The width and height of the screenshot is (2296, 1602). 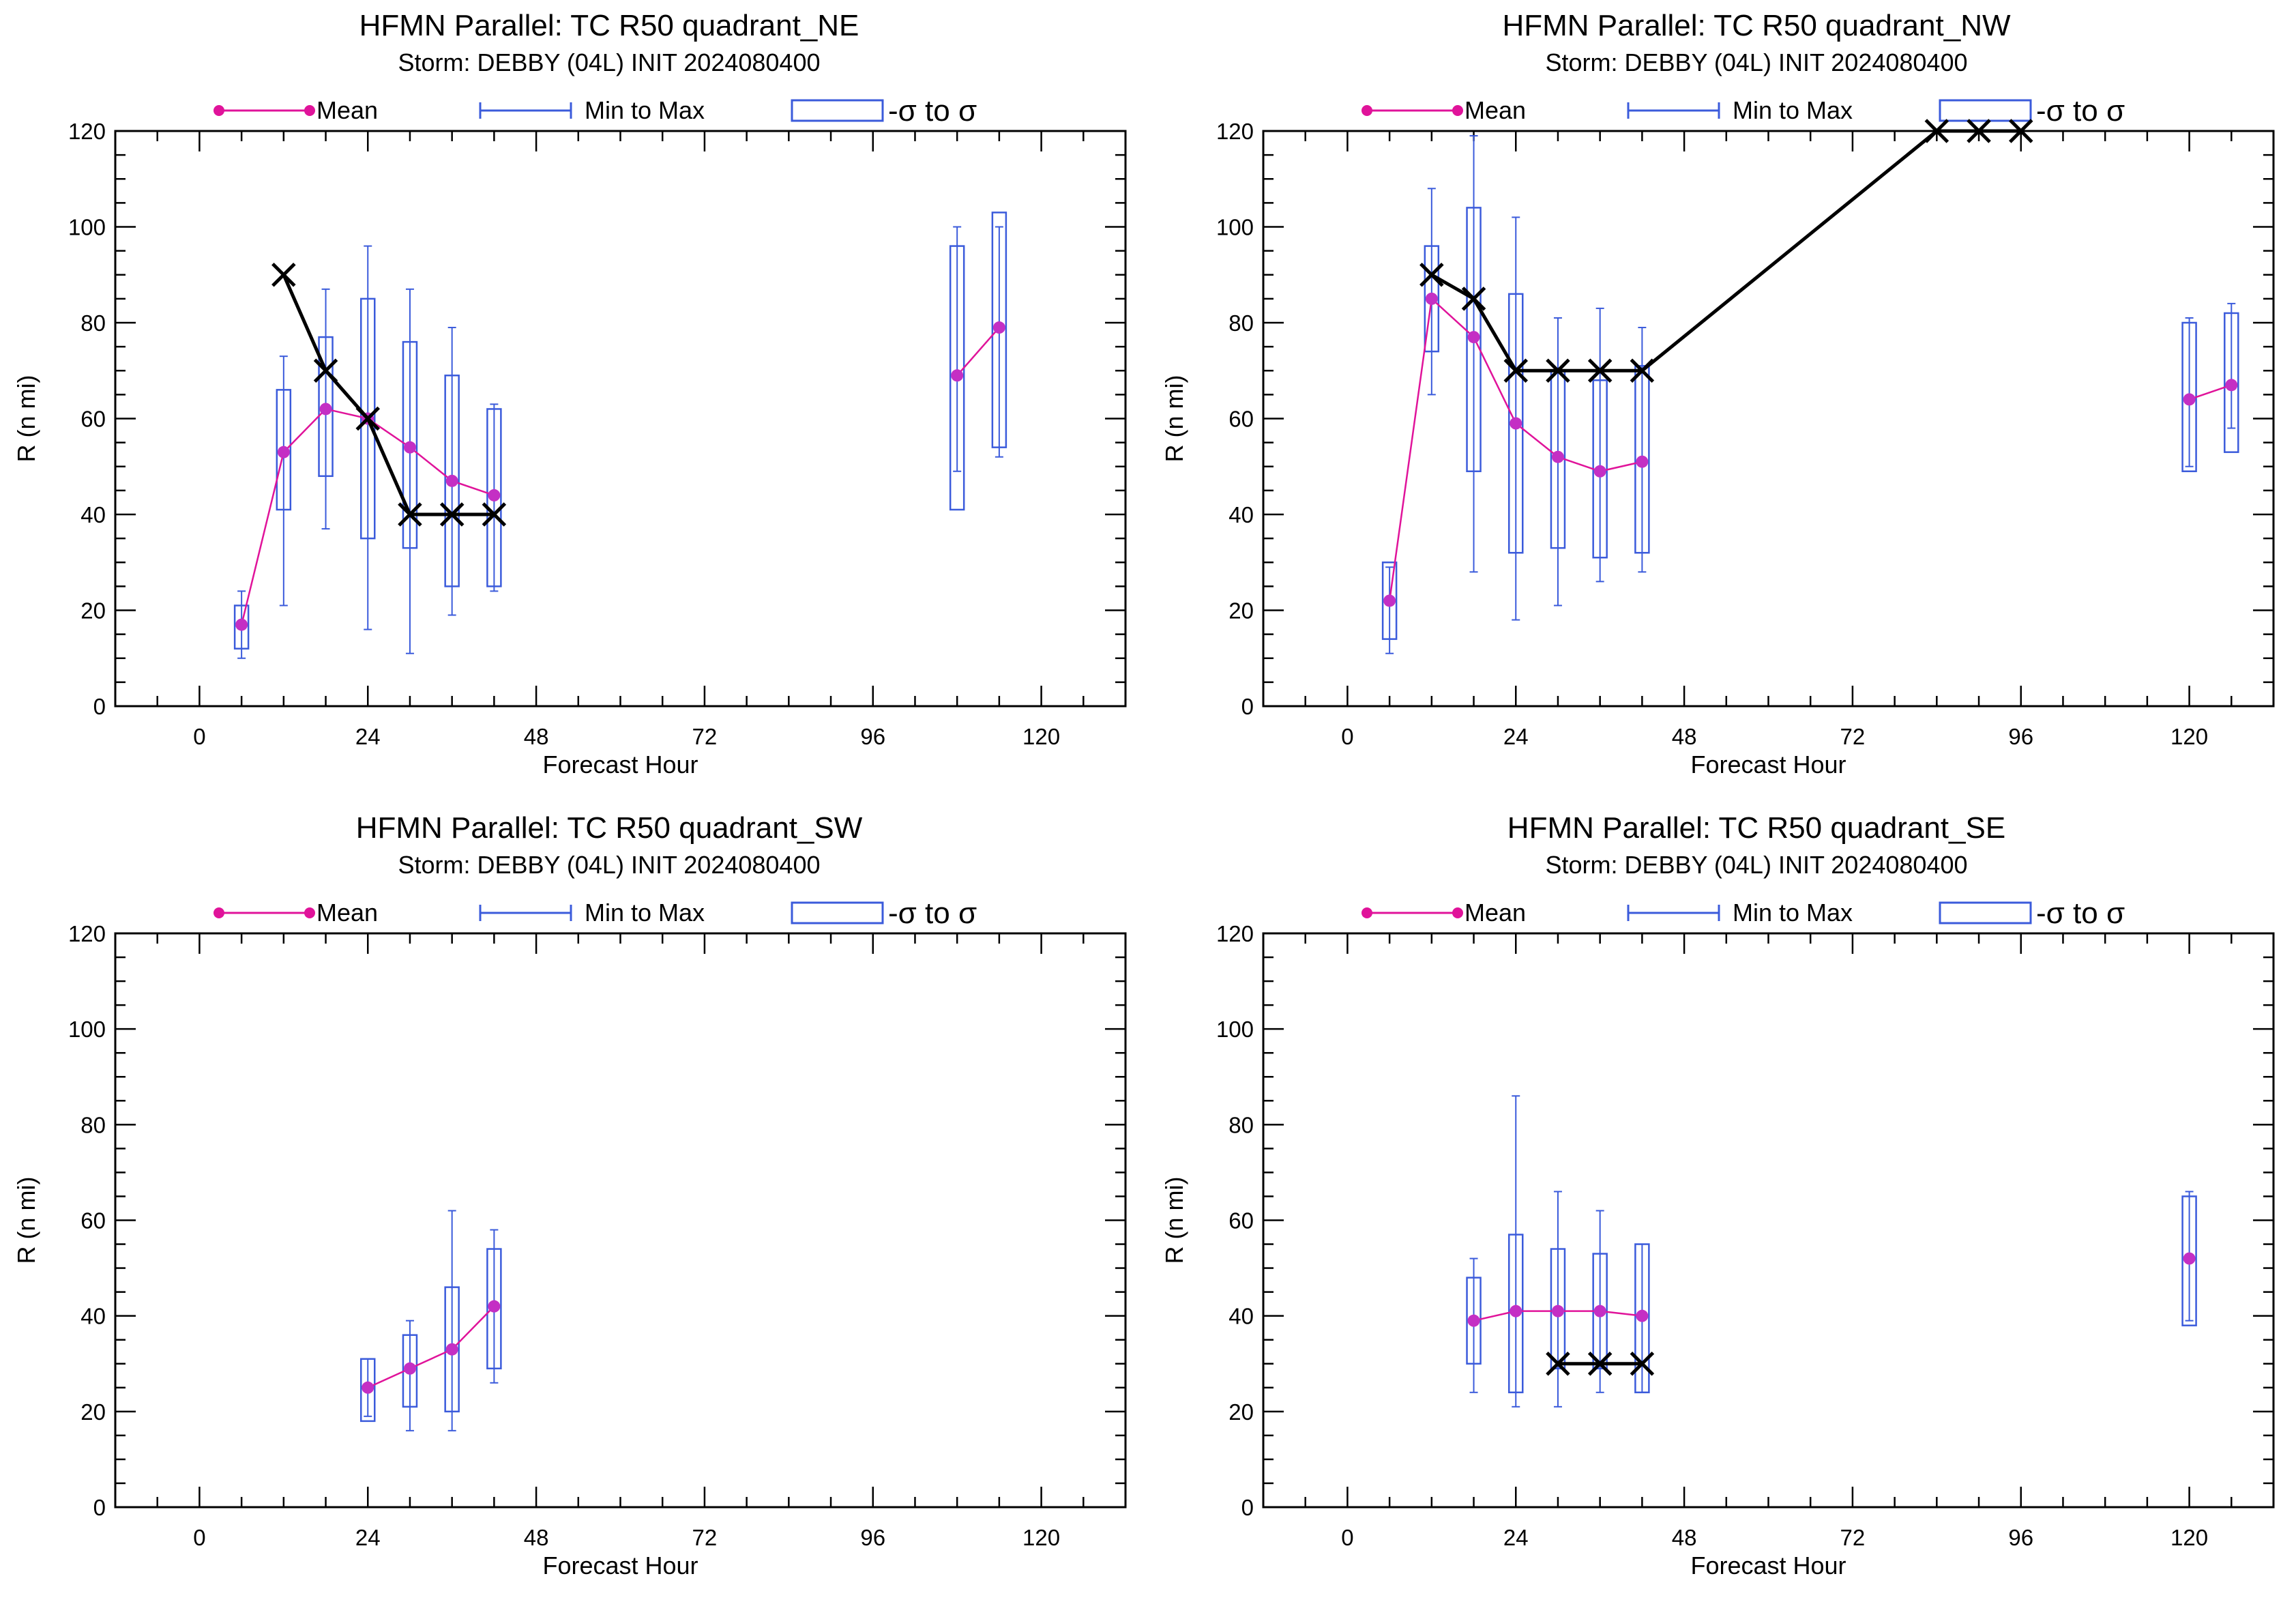 What do you see at coordinates (1726, 251) in the screenshot?
I see `best-track-line` at bounding box center [1726, 251].